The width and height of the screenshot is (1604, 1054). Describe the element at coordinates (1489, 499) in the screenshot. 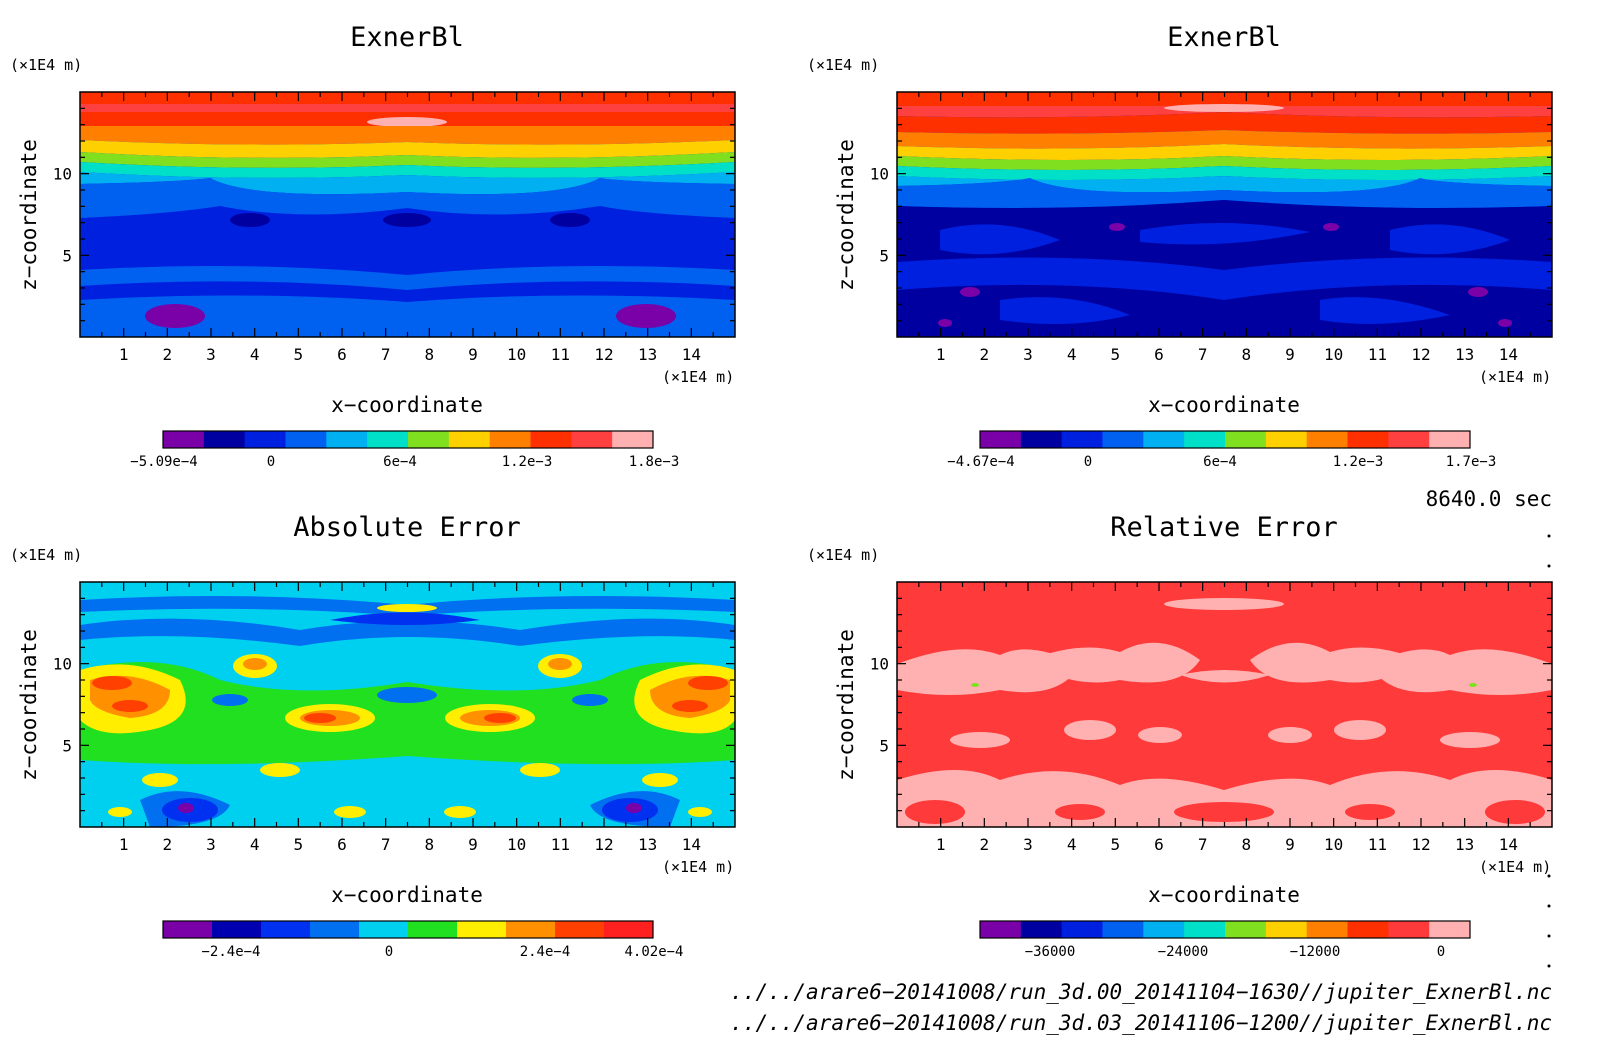

I see `time-label: 8640.0 sec` at that location.